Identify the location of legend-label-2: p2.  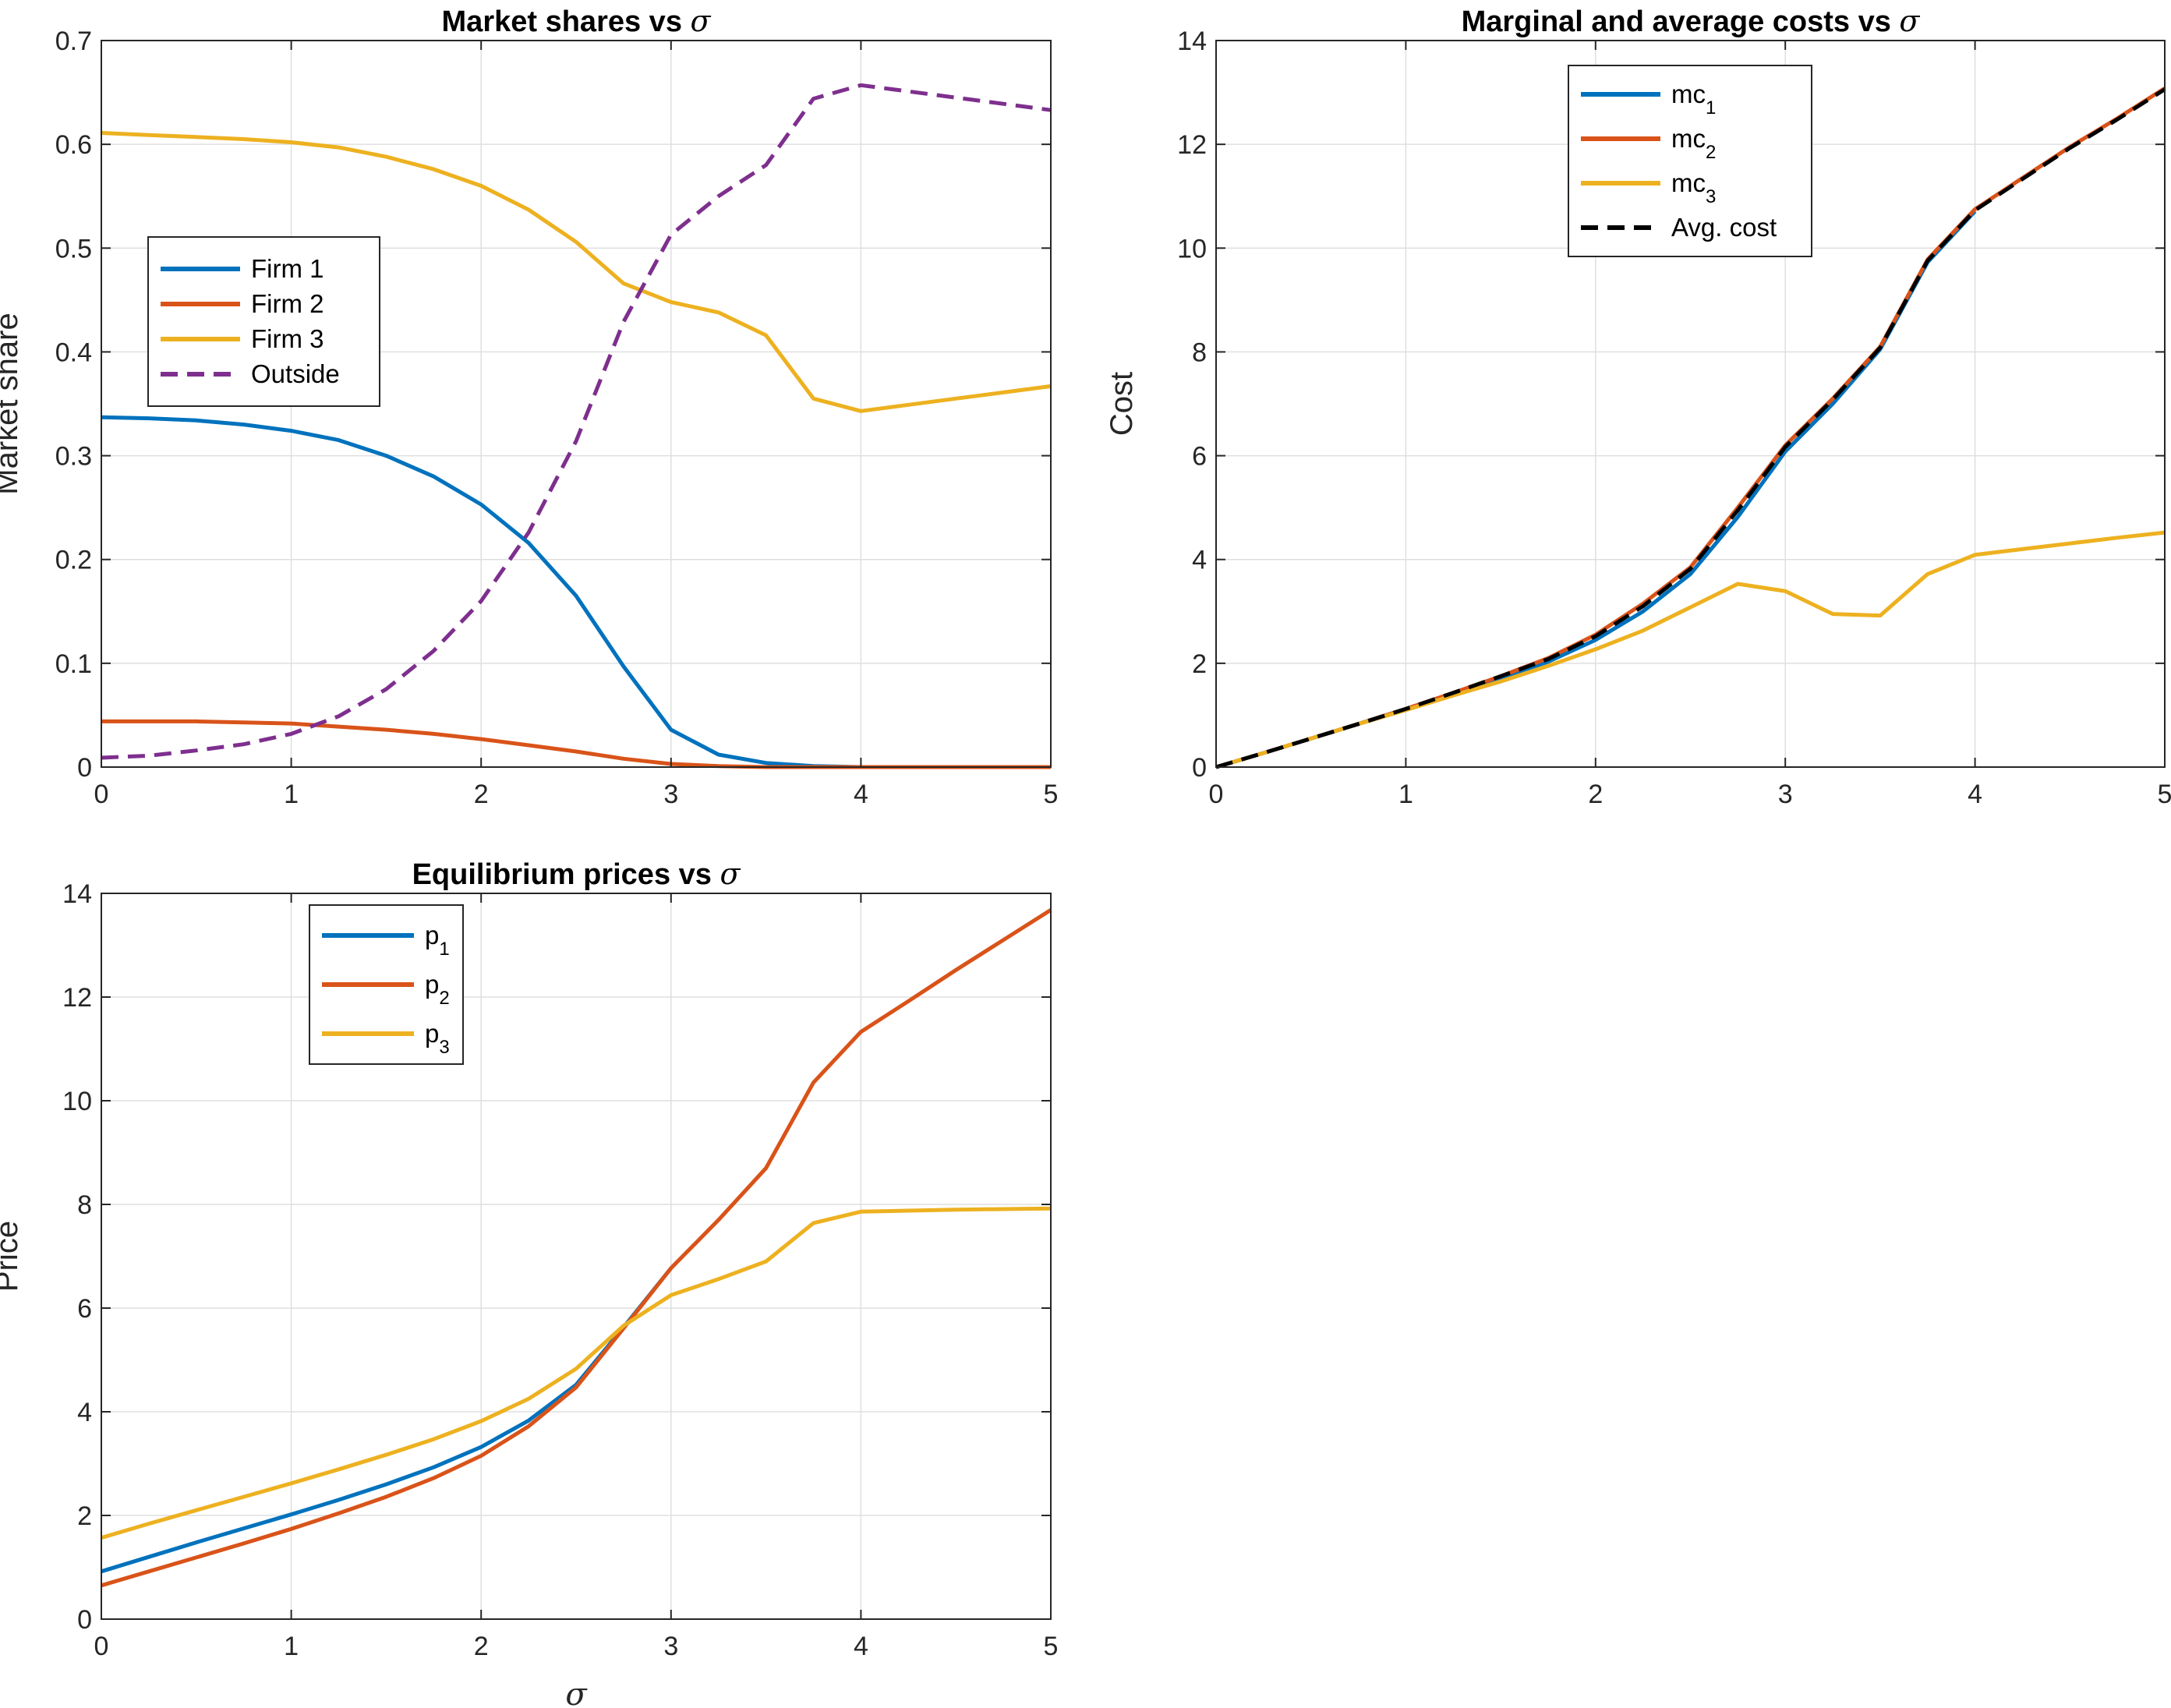
(437, 989).